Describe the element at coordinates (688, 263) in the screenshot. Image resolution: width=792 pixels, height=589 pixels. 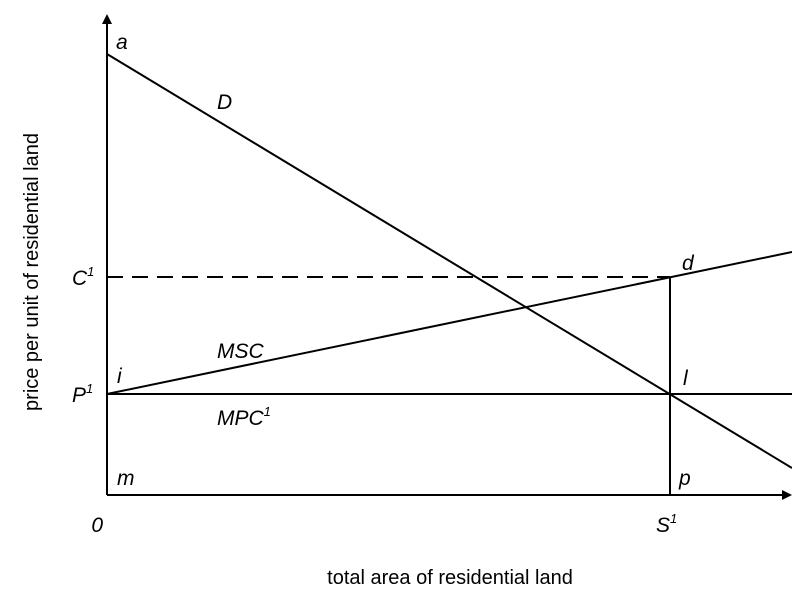
I see `point-label-d: d` at that location.